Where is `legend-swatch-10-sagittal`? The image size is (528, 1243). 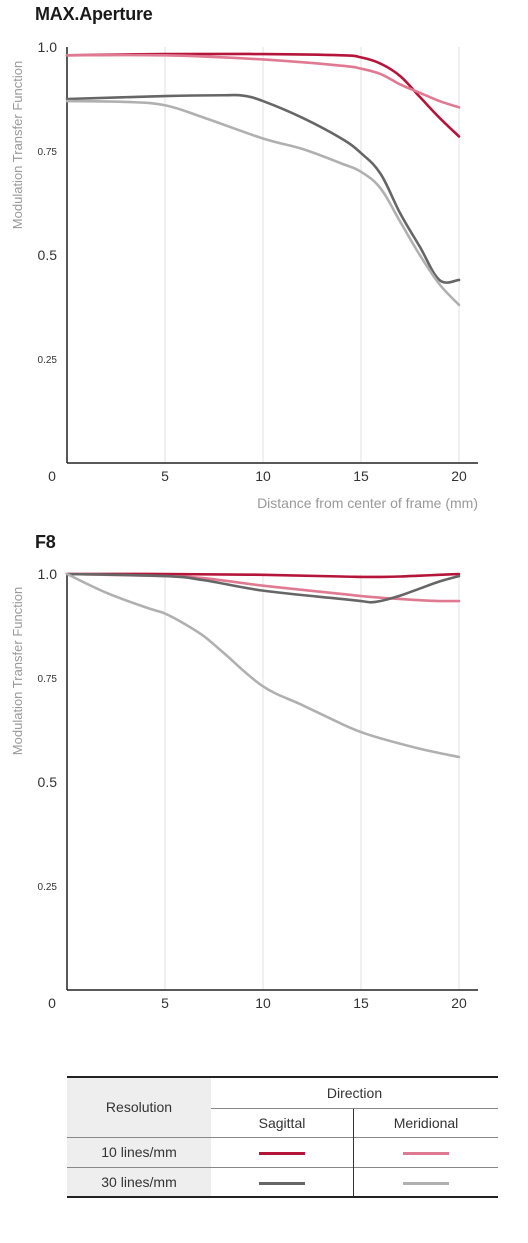 legend-swatch-10-sagittal is located at coordinates (282, 1153).